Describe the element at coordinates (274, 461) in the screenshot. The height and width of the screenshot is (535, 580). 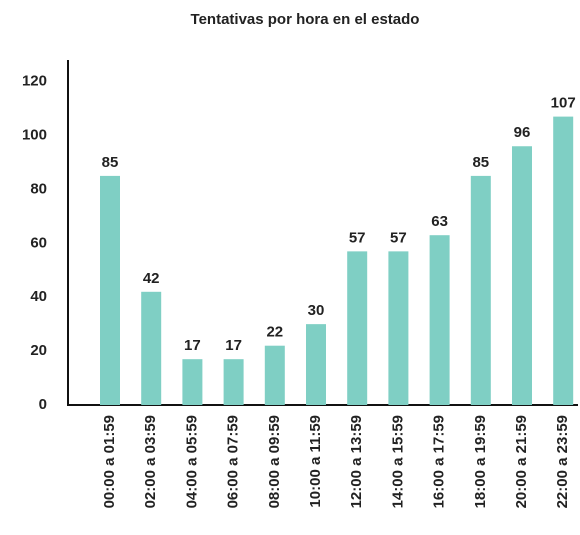
I see `x-tick-label: 08:00 a 09:59` at that location.